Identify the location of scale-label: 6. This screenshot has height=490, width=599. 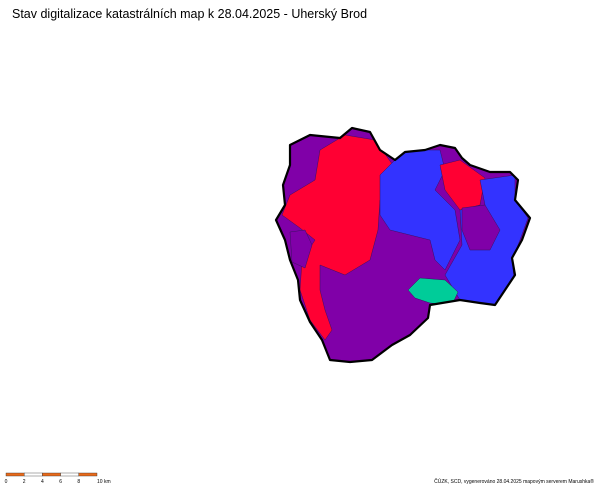
(60, 482).